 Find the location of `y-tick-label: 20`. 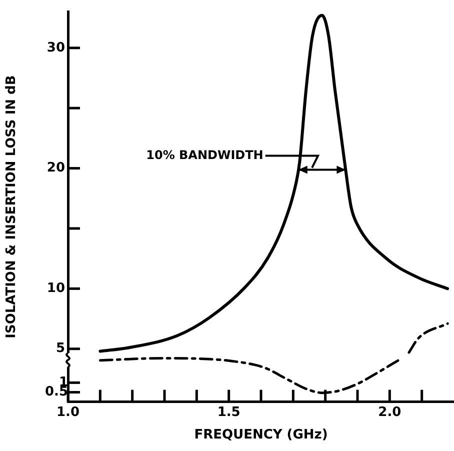

y-tick-label: 20 is located at coordinates (55, 168).